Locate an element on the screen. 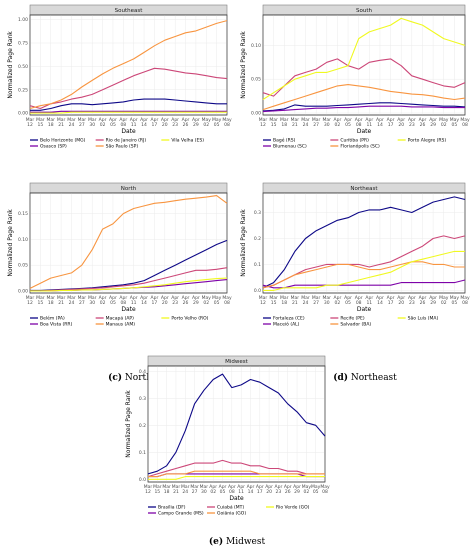 This screenshot has width=471, height=550. legend-entry: Recife (PE) is located at coordinates (352, 319).